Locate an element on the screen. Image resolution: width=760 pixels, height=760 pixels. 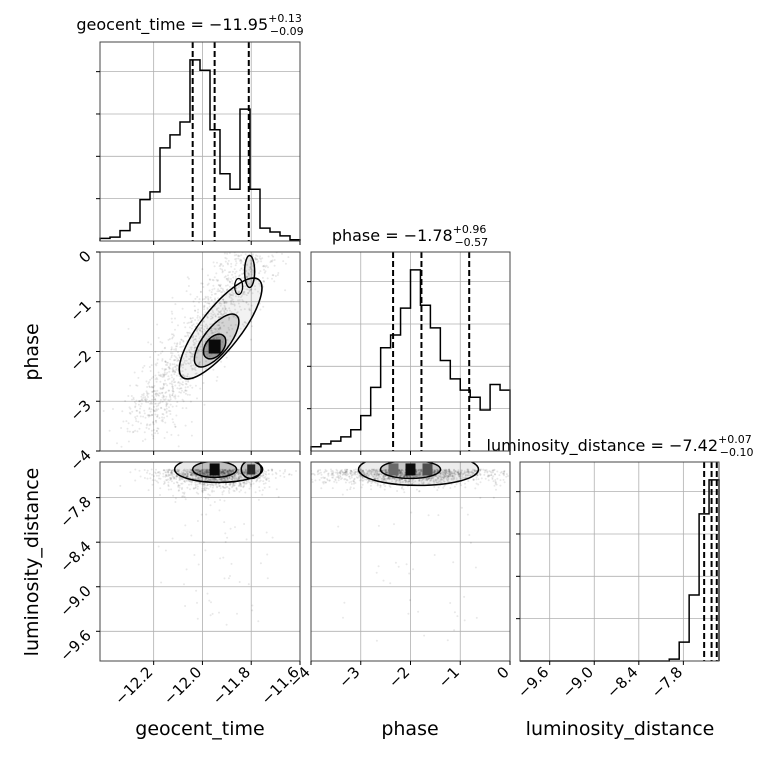
tick-label-y-phase: −3 is located at coordinates (80, 410).